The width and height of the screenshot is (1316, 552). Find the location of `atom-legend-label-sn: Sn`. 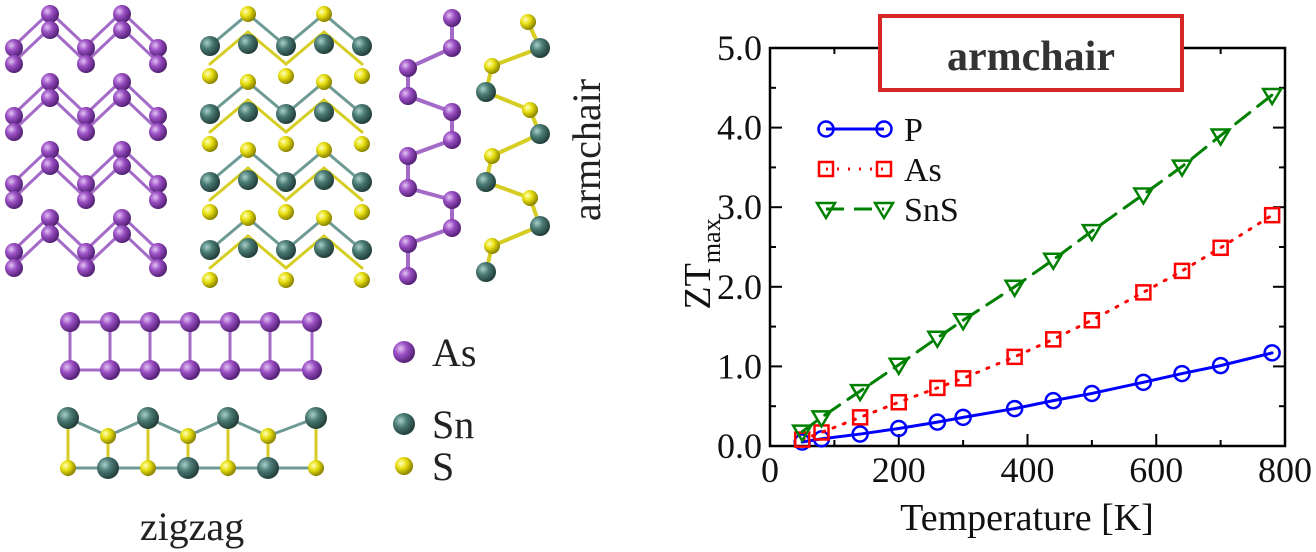

atom-legend-label-sn: Sn is located at coordinates (453, 424).